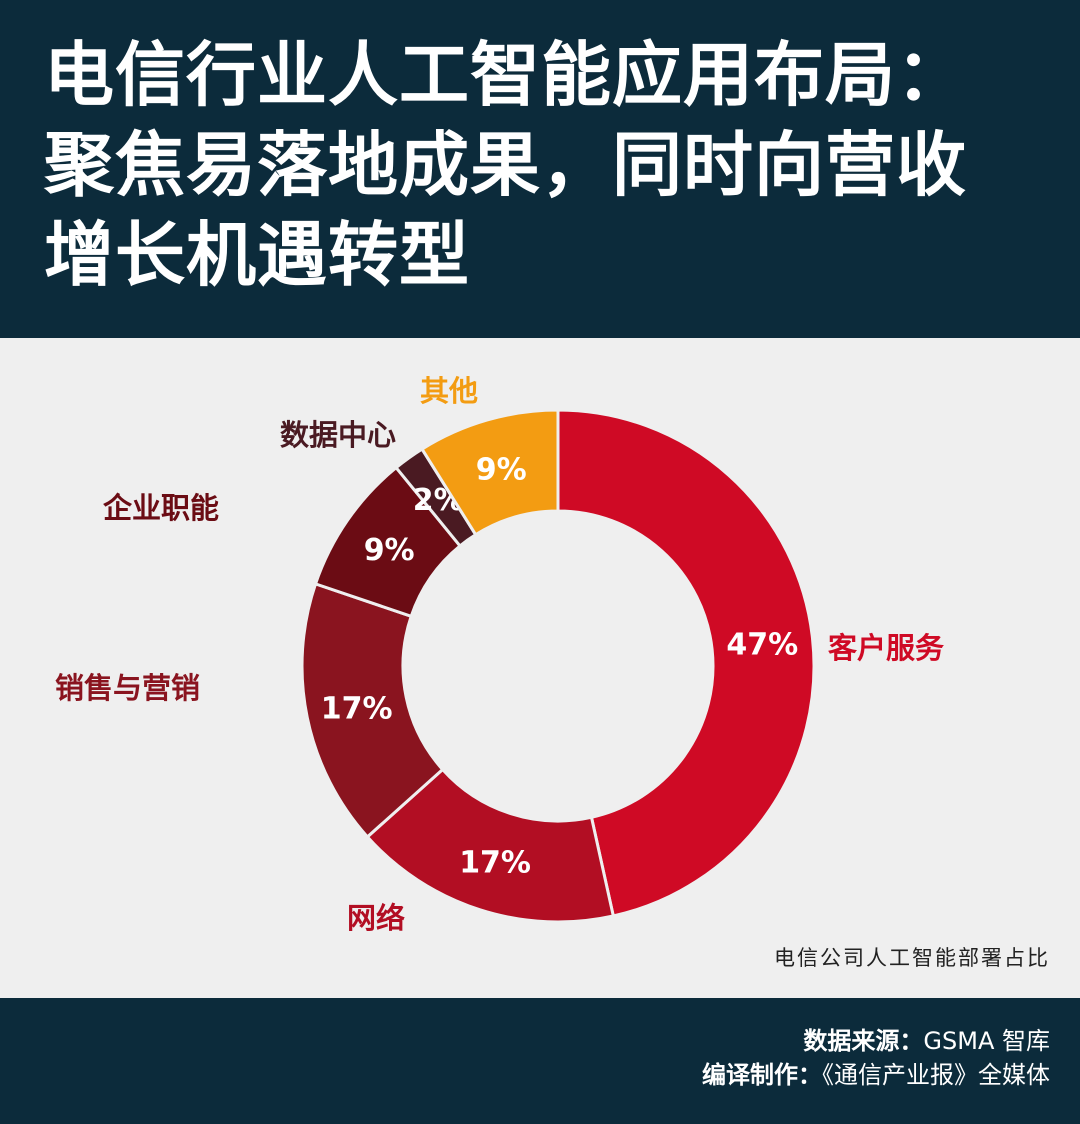 The image size is (1080, 1124). Describe the element at coordinates (128, 688) in the screenshot. I see `slice-label-sales-marketing: 销售与营销` at that location.